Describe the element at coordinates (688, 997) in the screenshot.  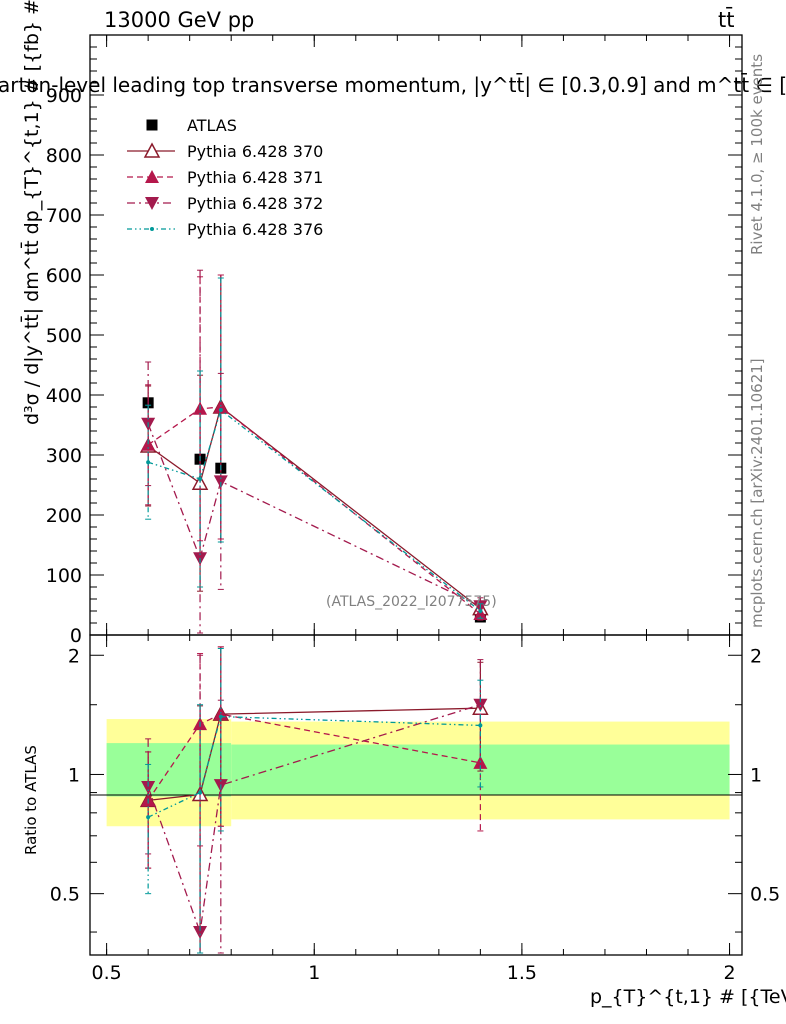
I see `x-axis-label: p_{T}^{t,1} # [{TeV}]` at that location.